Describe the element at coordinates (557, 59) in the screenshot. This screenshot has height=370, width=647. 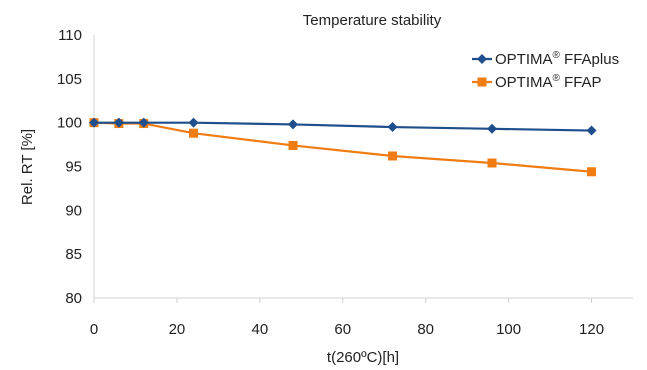
I see `legend-label-ffaplus: OPTIMA® FFAplus` at that location.